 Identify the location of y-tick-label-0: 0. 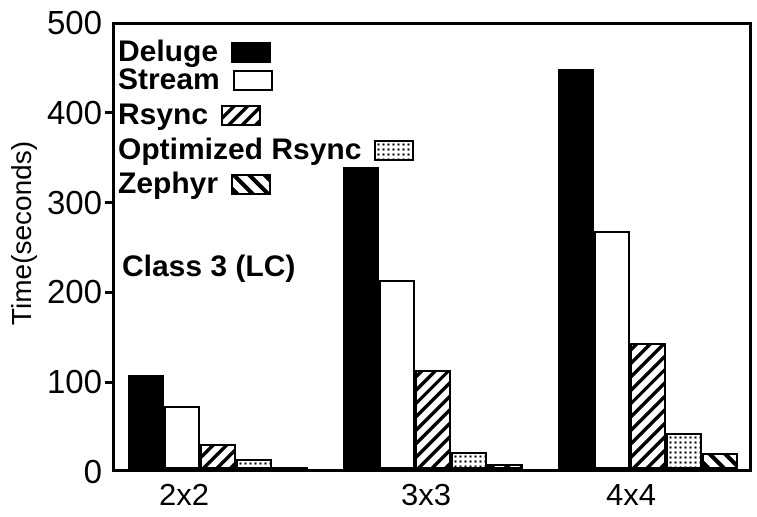
(92, 471).